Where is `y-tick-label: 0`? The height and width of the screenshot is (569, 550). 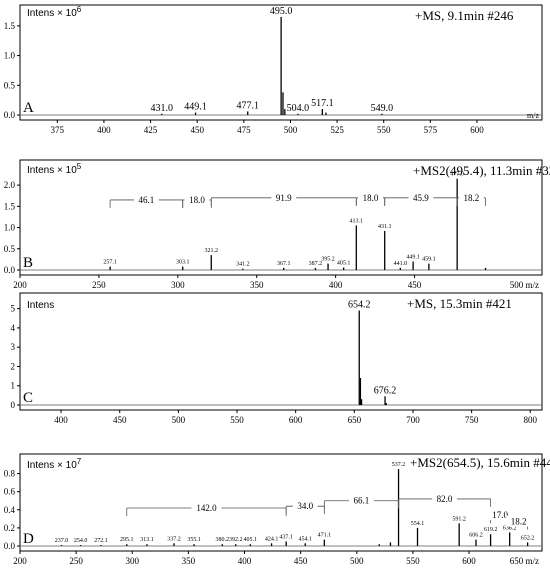
y-tick-label: 0 is located at coordinates (13, 405).